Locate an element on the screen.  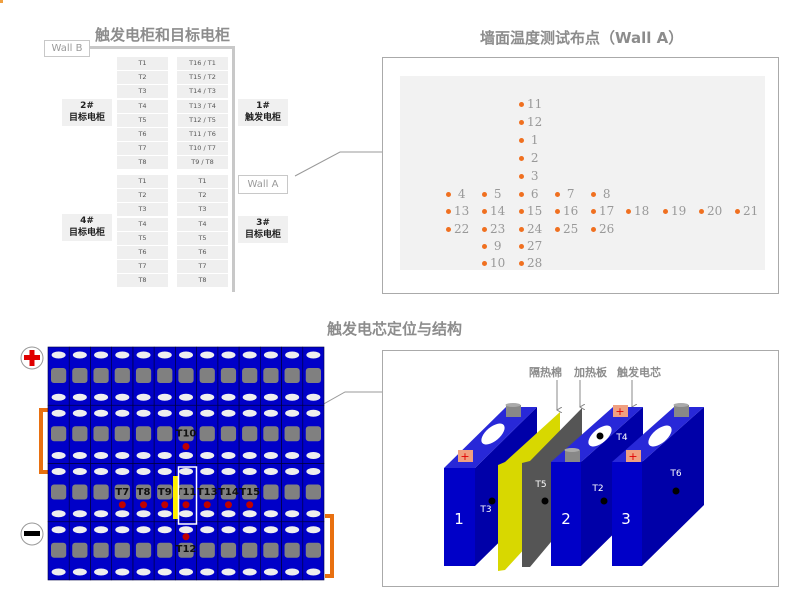
test-point: 13 is located at coordinates (457, 211).